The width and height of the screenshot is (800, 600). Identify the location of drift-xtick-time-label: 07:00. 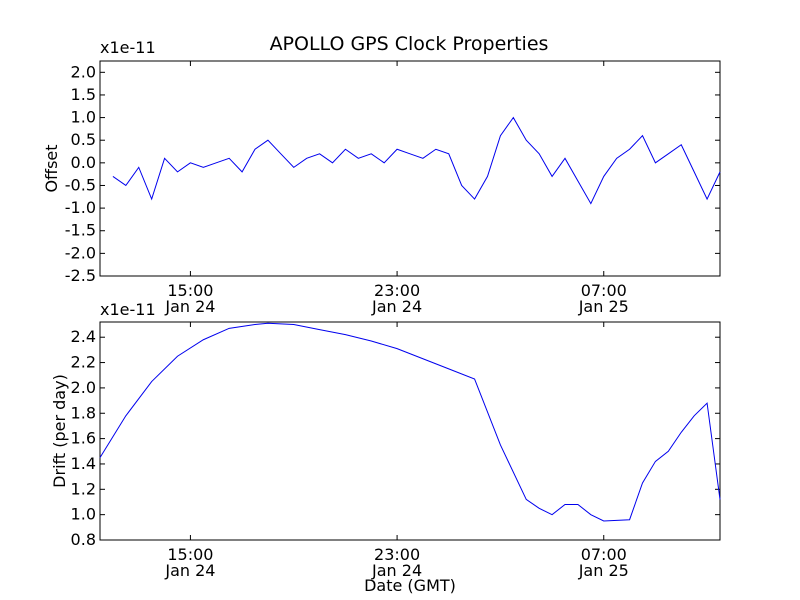
(604, 554).